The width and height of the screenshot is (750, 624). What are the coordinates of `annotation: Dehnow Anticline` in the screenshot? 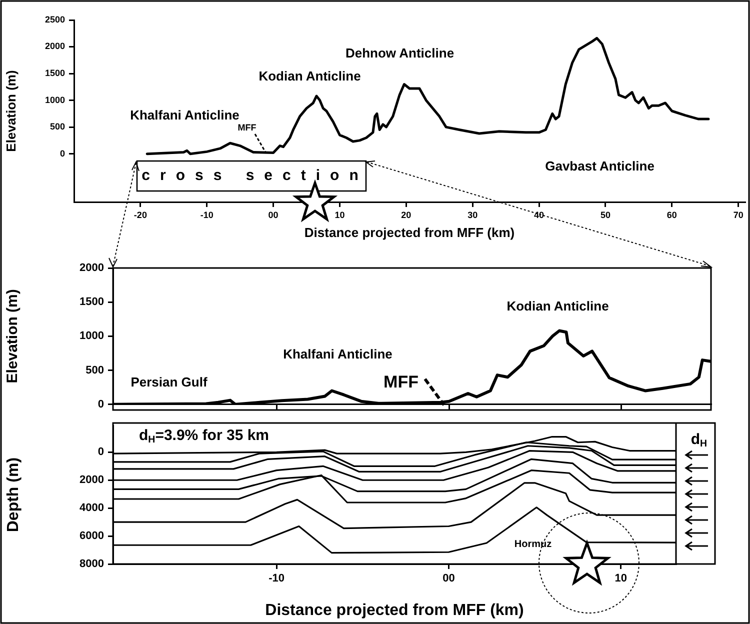 It's located at (399, 53).